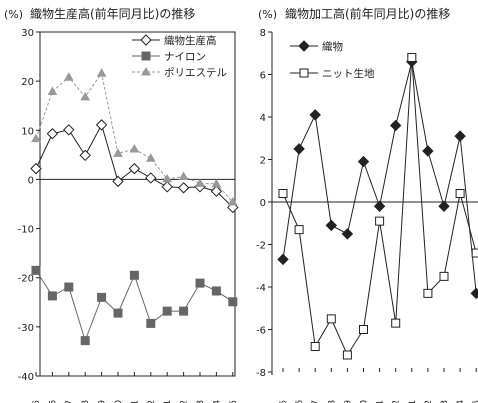 Image resolution: width=478 pixels, height=403 pixels. I want to click on right-y-ticks: 8 6 4 2 0 -2 -4 -6 -8, so click(264, 203).